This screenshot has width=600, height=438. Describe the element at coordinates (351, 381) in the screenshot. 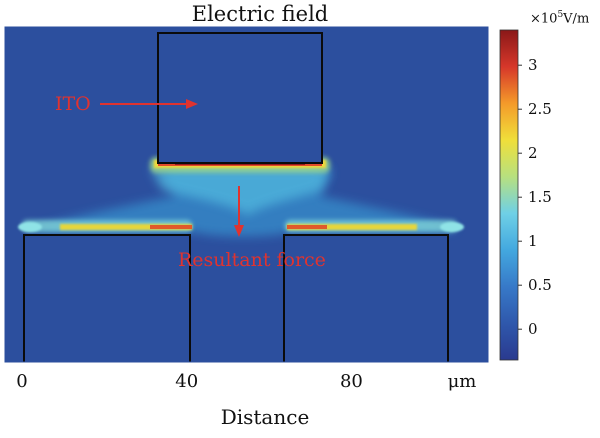

I see `x-tick-label: 80` at that location.